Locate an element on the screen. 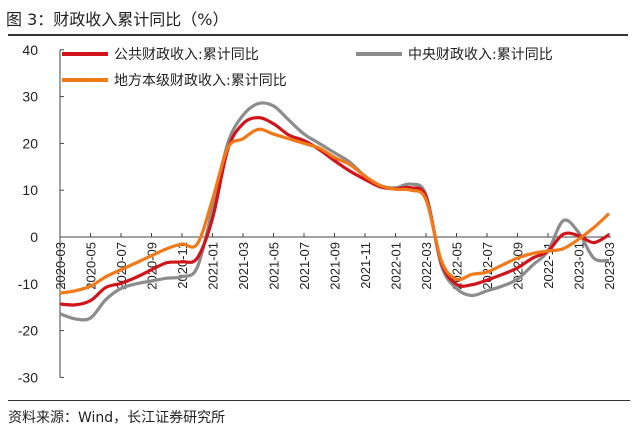  source-note: 资料来源：Wind，长江证券研究所 is located at coordinates (117, 418).